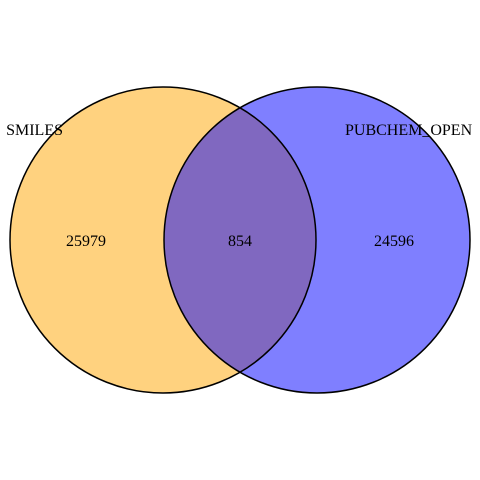 Image resolution: width=480 pixels, height=480 pixels. I want to click on set-b-label: PUBCHEM_OPEN, so click(409, 130).